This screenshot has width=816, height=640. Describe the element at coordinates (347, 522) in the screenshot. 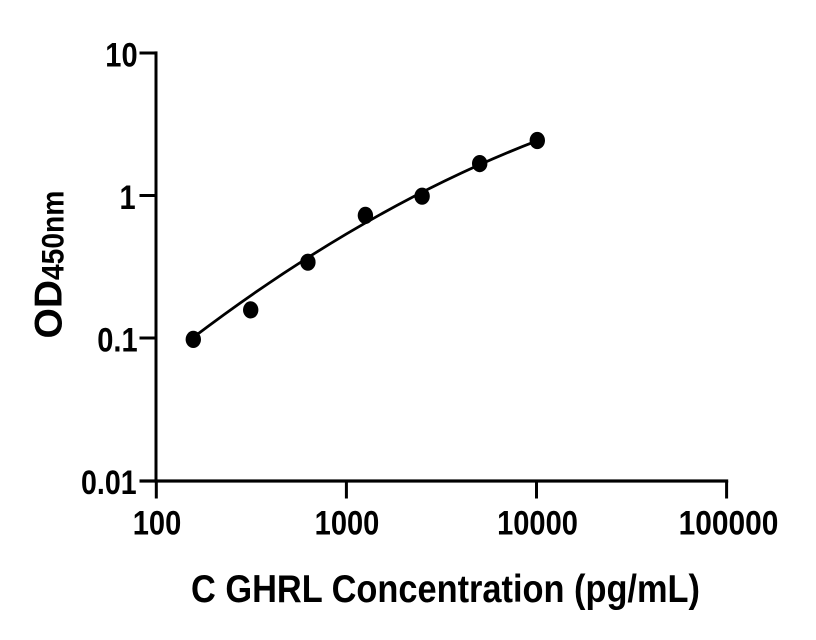

I see `svg-text: 1000` at that location.